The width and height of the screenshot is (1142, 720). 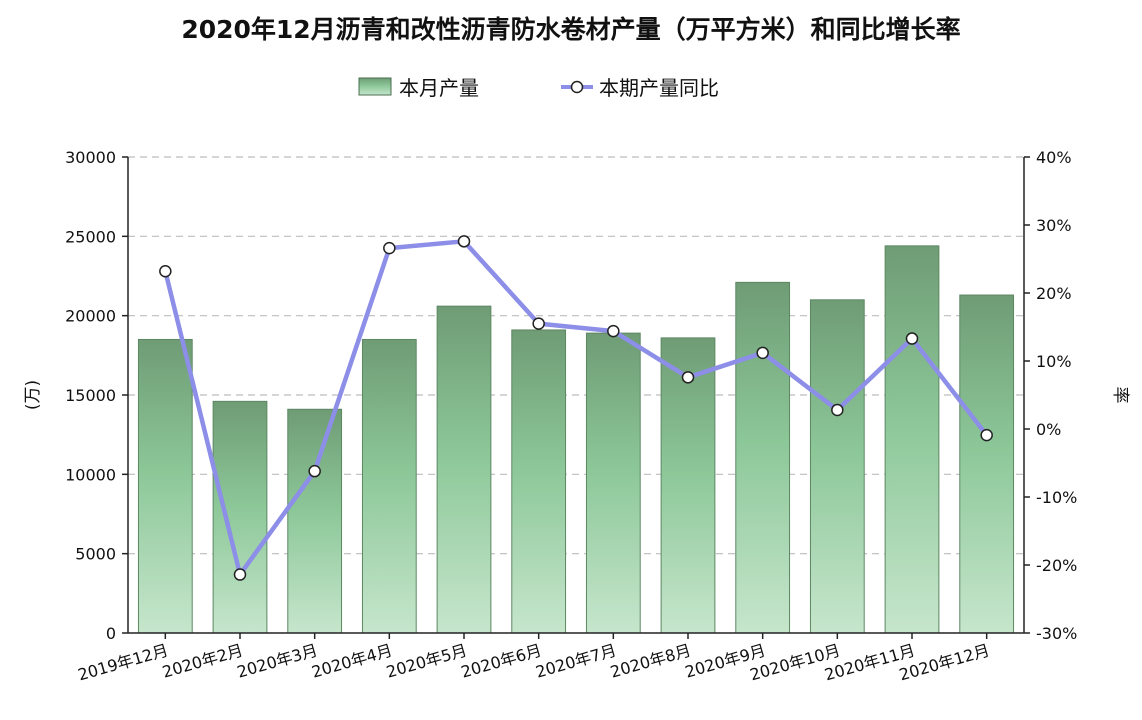 I want to click on x-tick-label: 2020年4月, so click(x=352, y=661).